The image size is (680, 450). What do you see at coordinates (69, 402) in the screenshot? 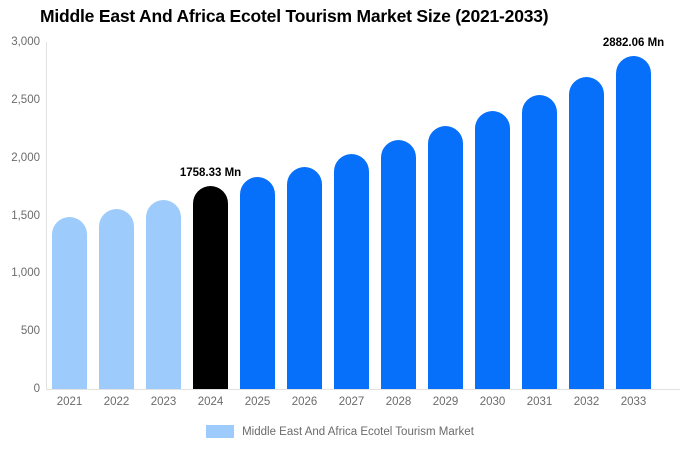
I see `x-axis-tick-2021: 2021` at bounding box center [69, 402].